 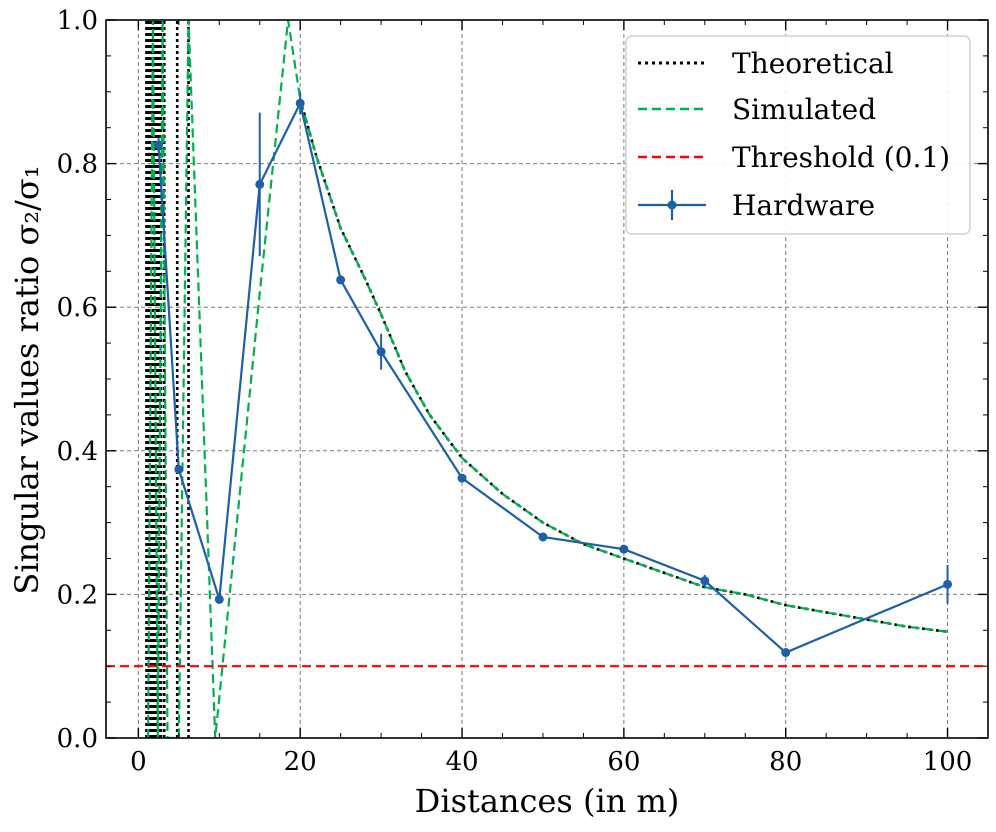 What do you see at coordinates (77, 21) in the screenshot?
I see `y-tick-label: 1.0` at bounding box center [77, 21].